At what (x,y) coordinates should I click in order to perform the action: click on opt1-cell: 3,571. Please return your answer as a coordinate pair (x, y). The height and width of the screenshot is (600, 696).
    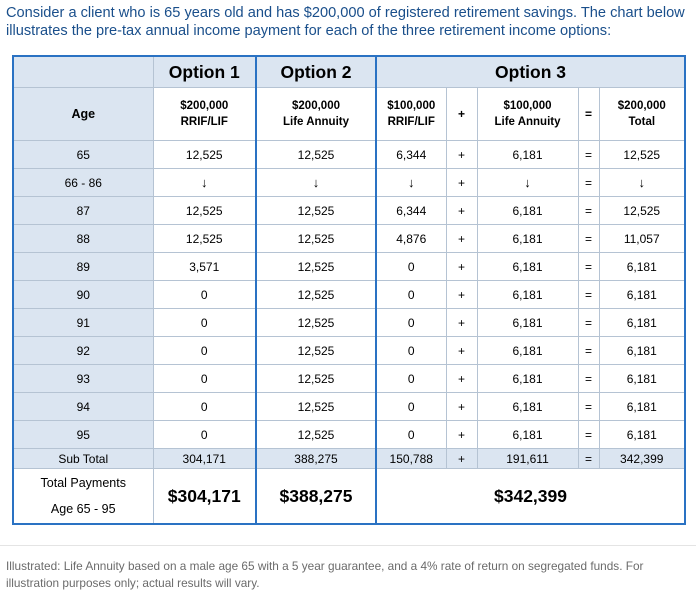
    Looking at the image, I should click on (204, 266).